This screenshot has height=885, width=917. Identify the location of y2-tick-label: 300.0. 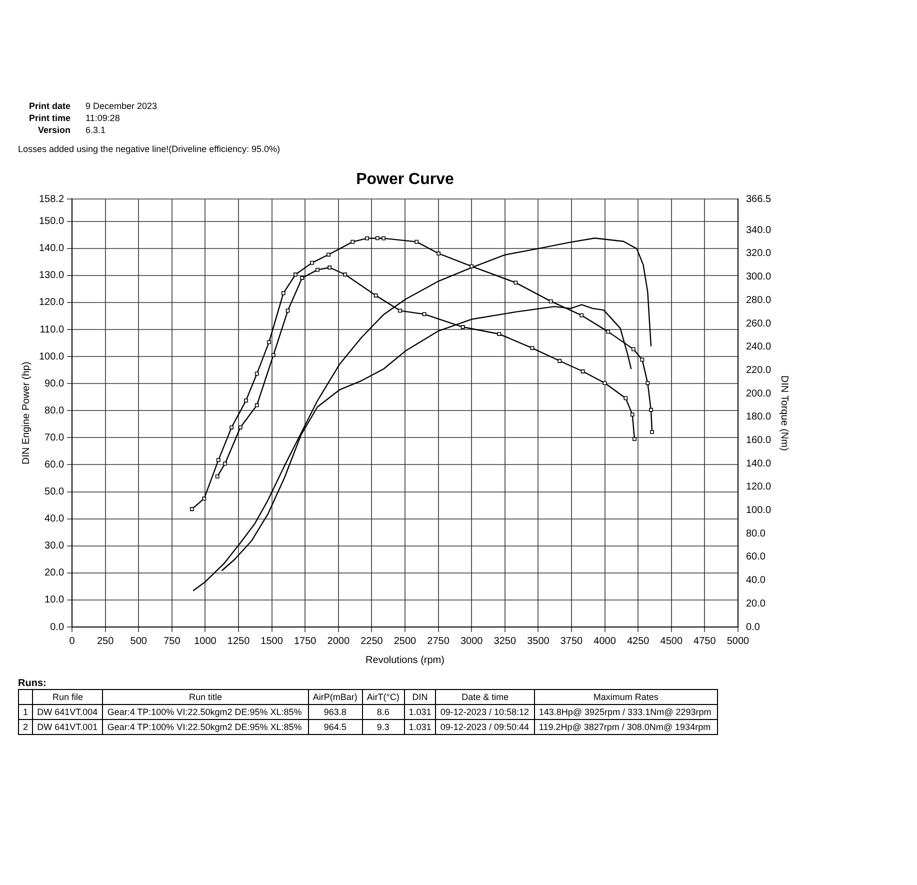
(759, 277).